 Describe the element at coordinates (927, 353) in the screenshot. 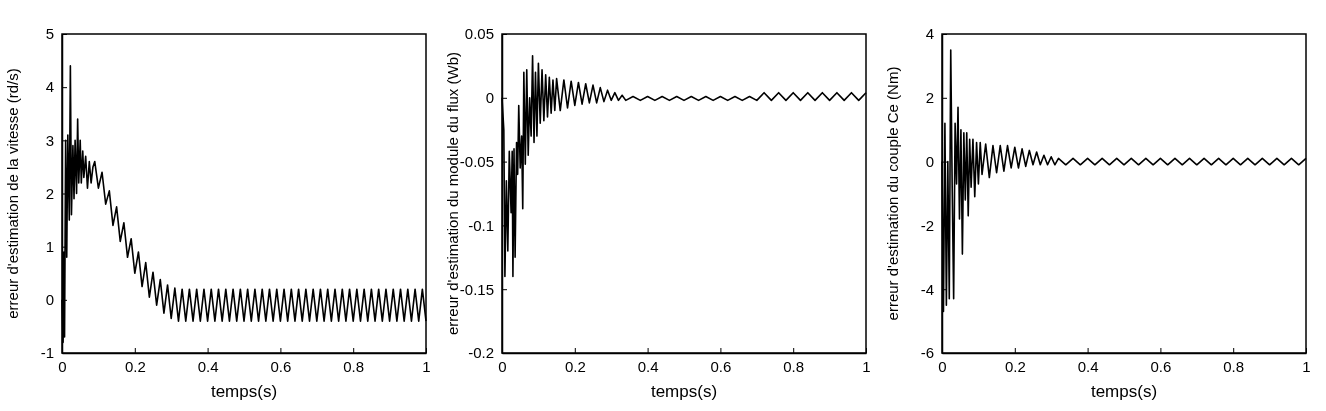

I see `y-tick-label: -6` at that location.